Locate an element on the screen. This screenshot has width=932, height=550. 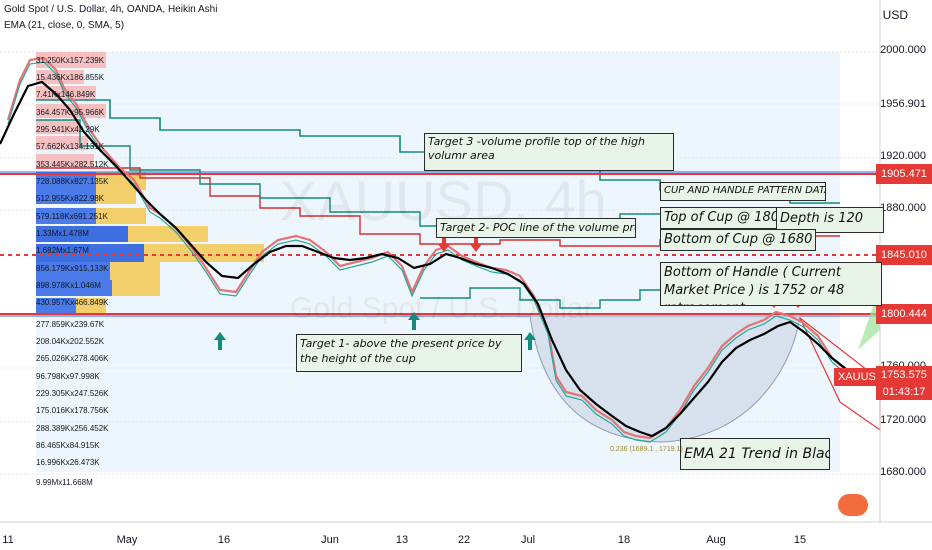
volume-profile-label: 288.389Kx256.452K is located at coordinates (72, 428).